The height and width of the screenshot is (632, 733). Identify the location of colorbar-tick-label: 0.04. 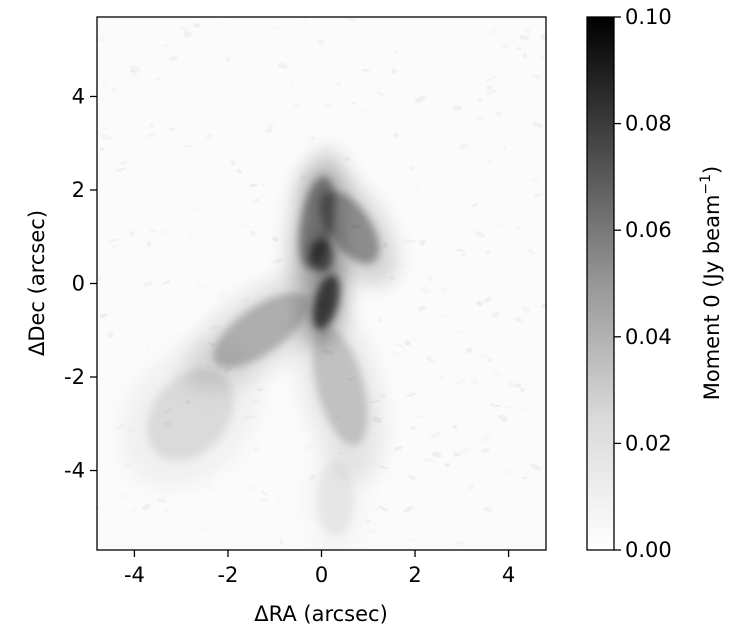
(648, 337).